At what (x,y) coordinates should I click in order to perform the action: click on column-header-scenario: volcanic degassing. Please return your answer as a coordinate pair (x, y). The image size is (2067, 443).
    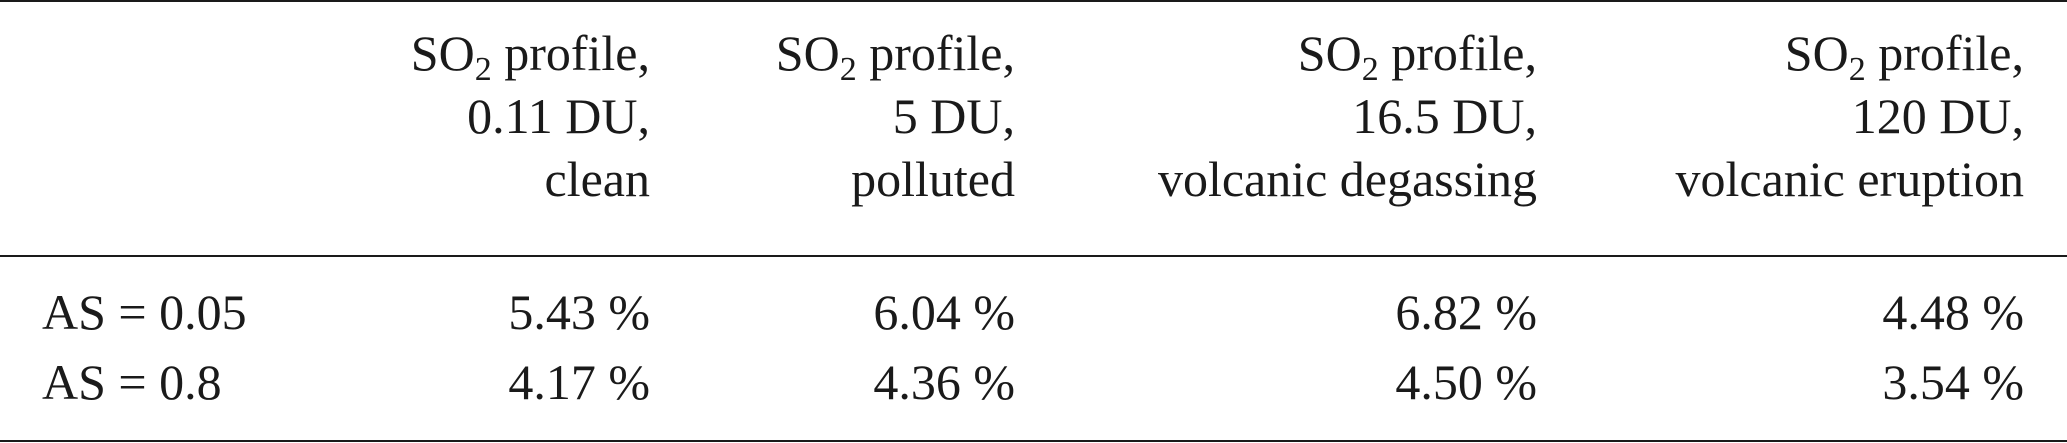
    Looking at the image, I should click on (1347, 179).